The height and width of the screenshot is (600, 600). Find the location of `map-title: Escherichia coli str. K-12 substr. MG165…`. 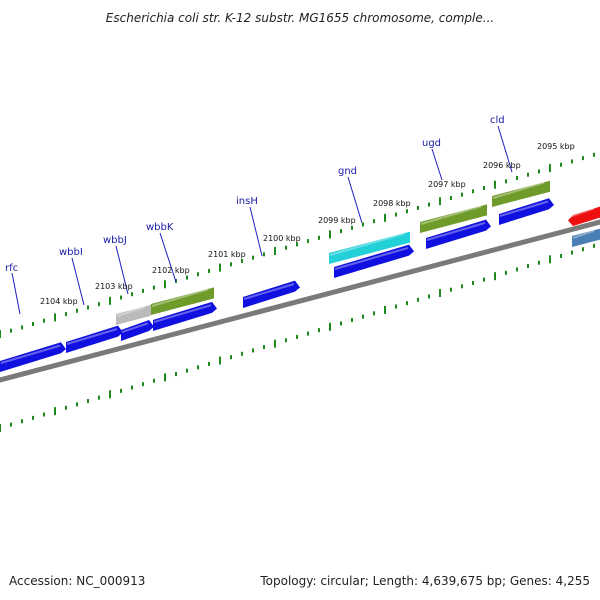

map-title: Escherichia coli str. K-12 substr. MG165… is located at coordinates (300, 18).